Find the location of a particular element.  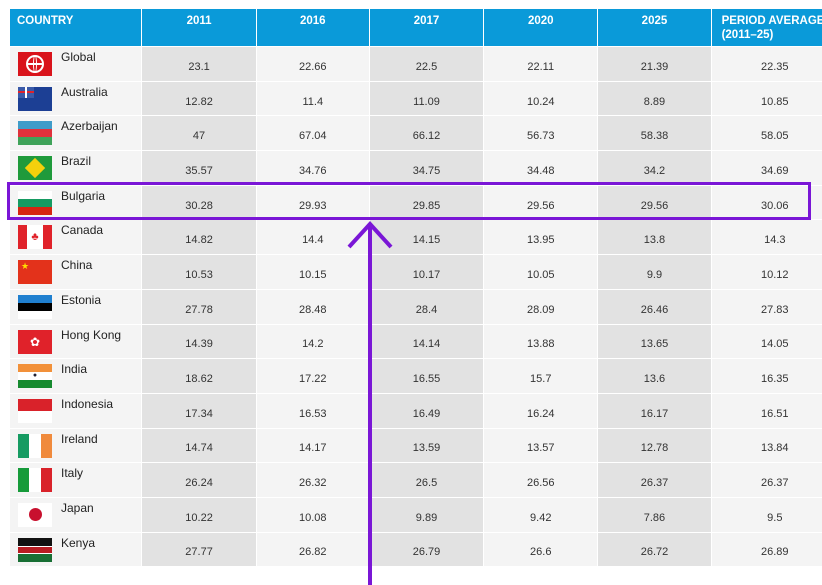

table-row-azerbaijan: Azerbaijan 47 67.04 66.12 56.73 58.38 58.05 is located at coordinates (416, 133).